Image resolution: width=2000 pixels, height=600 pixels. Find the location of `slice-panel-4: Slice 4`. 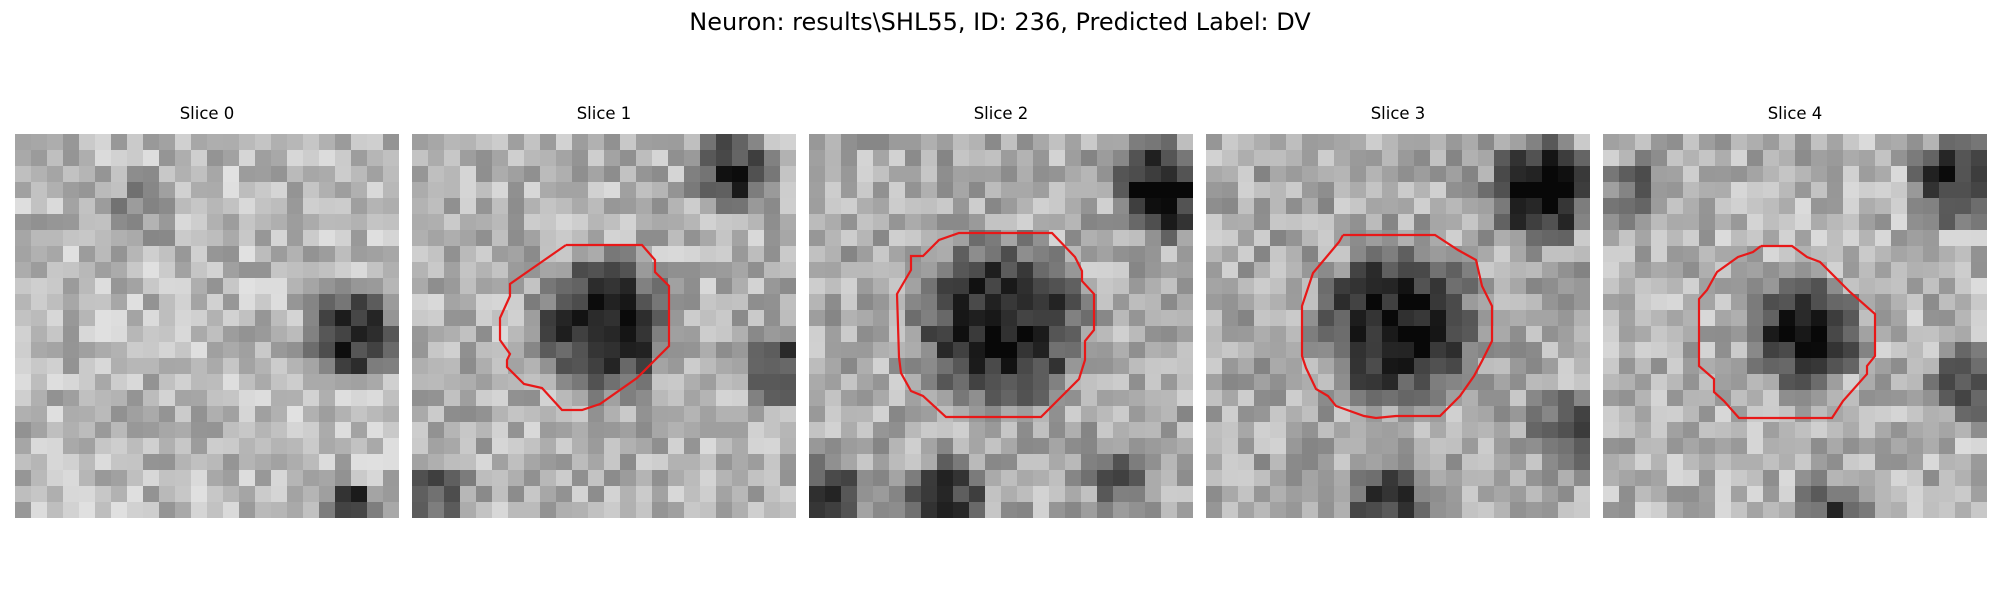

slice-panel-4: Slice 4 is located at coordinates (1795, 311).